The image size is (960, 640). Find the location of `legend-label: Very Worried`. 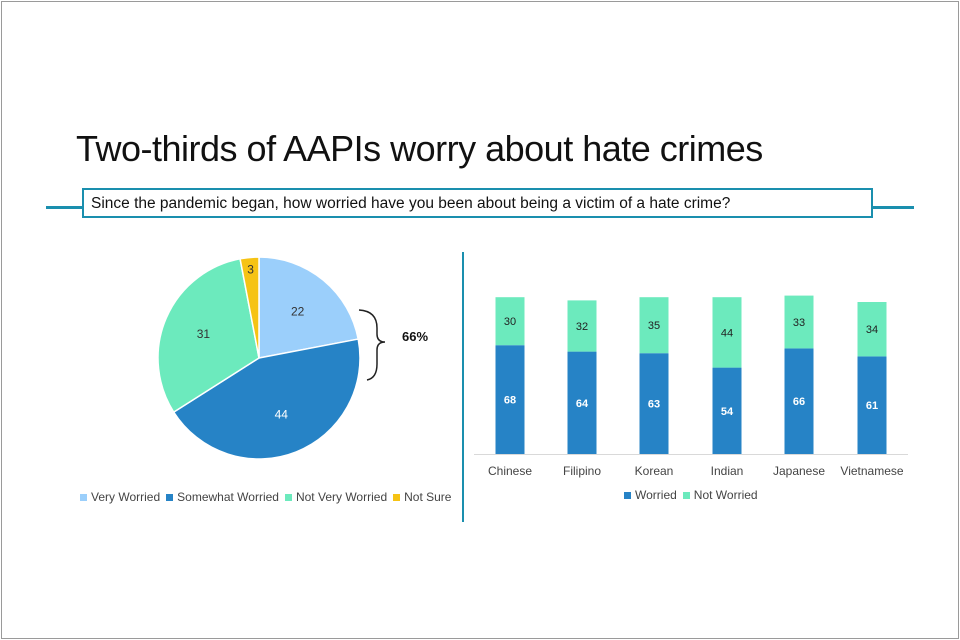

legend-label: Very Worried is located at coordinates (126, 497).